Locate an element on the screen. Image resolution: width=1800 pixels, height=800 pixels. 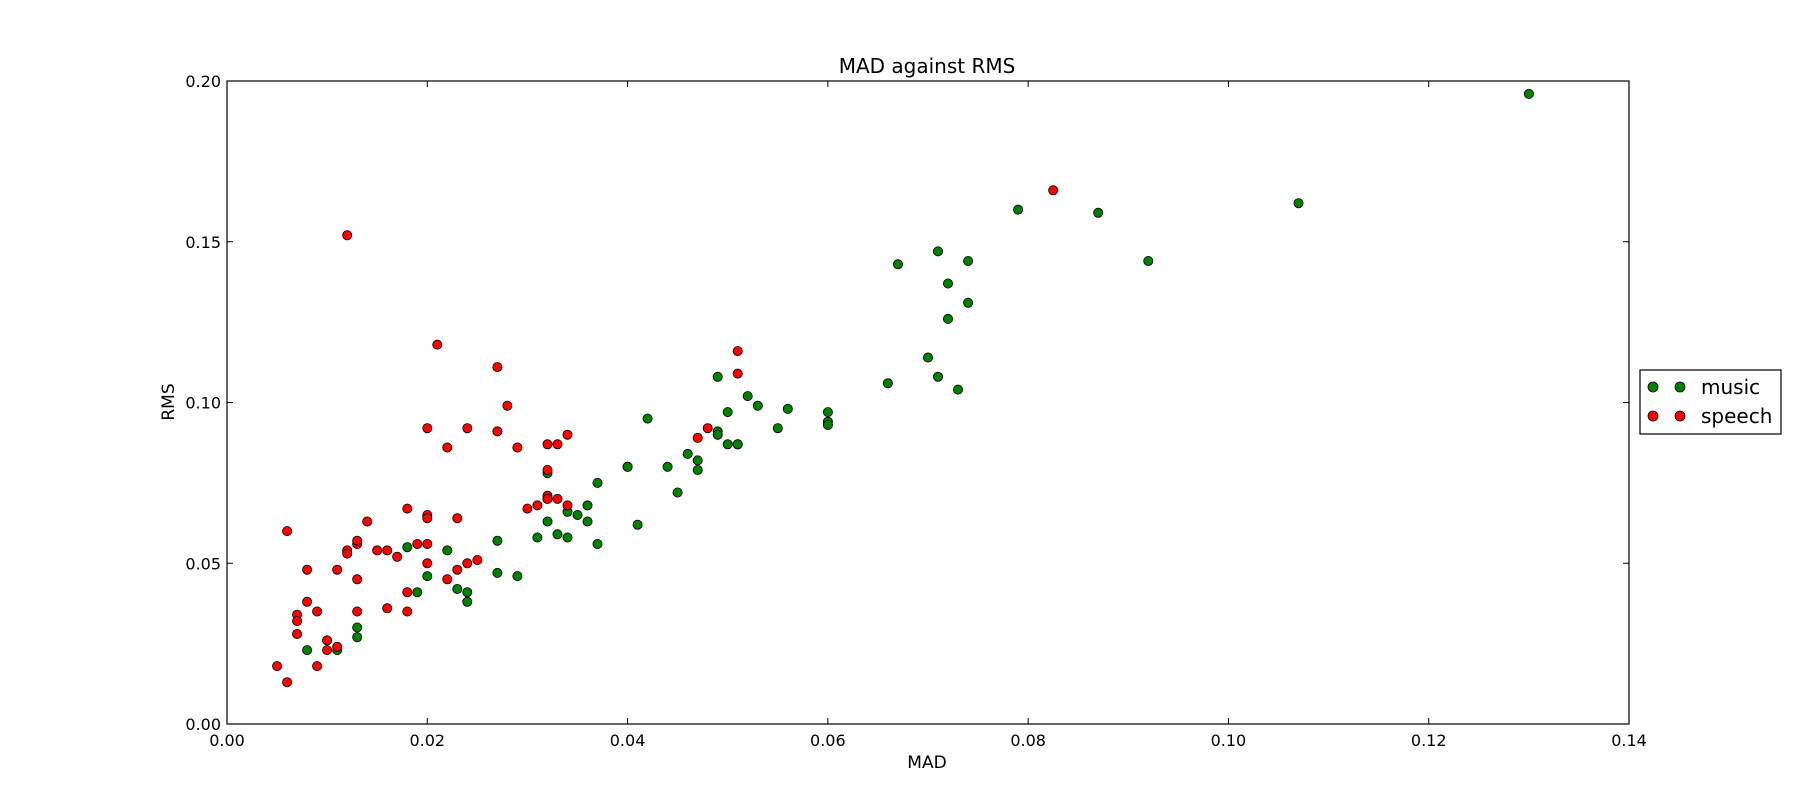
y-tick-label: 0.05 is located at coordinates (203, 563).